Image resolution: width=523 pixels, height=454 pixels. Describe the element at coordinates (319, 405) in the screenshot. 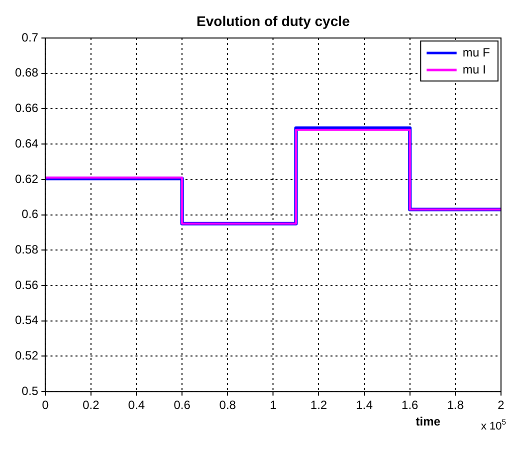

I see `x-tick-label: 1.2` at that location.